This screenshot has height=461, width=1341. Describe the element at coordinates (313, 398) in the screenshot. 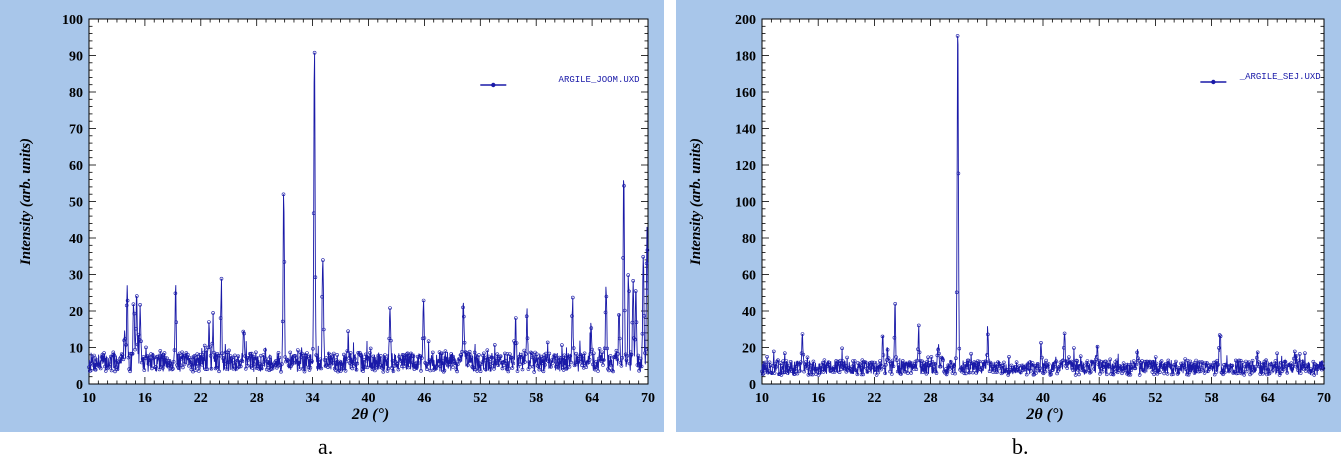

I see `x-tick-label: 34` at that location.